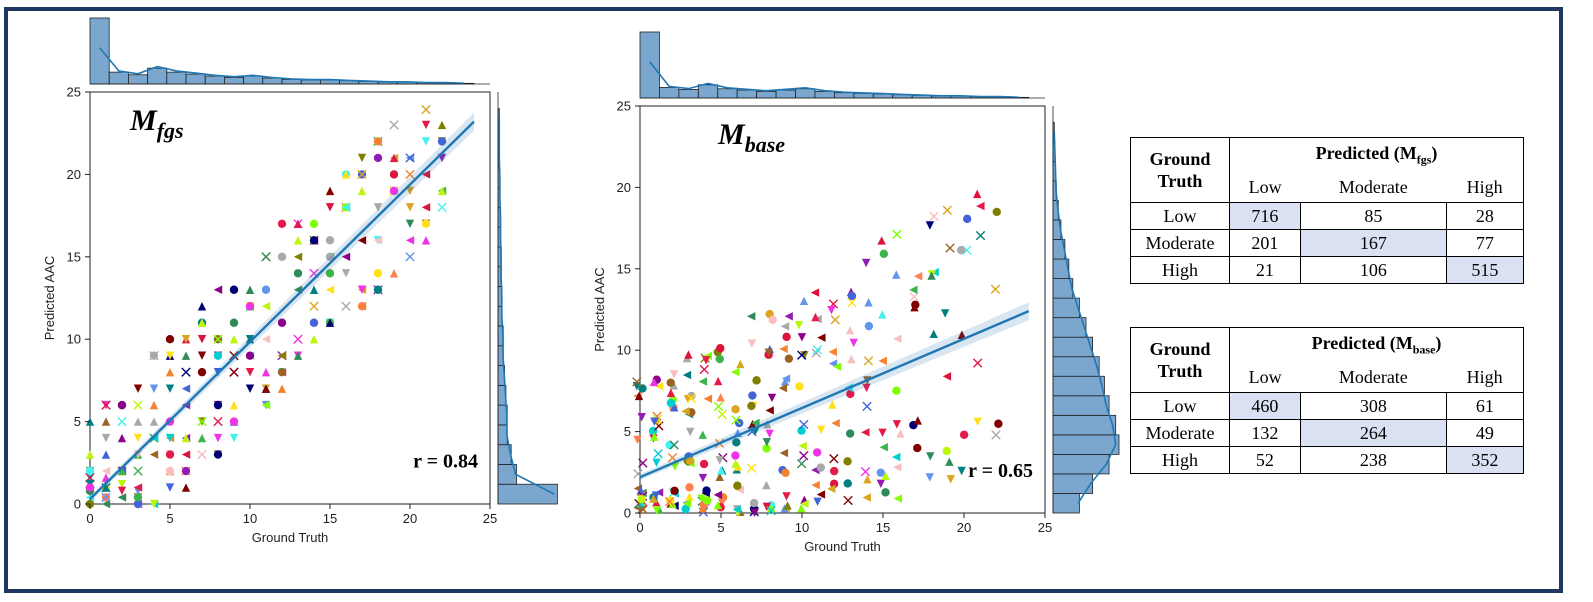 The height and width of the screenshot is (602, 1593). Describe the element at coordinates (639, 527) in the screenshot. I see `x-tick-label: 0` at that location.